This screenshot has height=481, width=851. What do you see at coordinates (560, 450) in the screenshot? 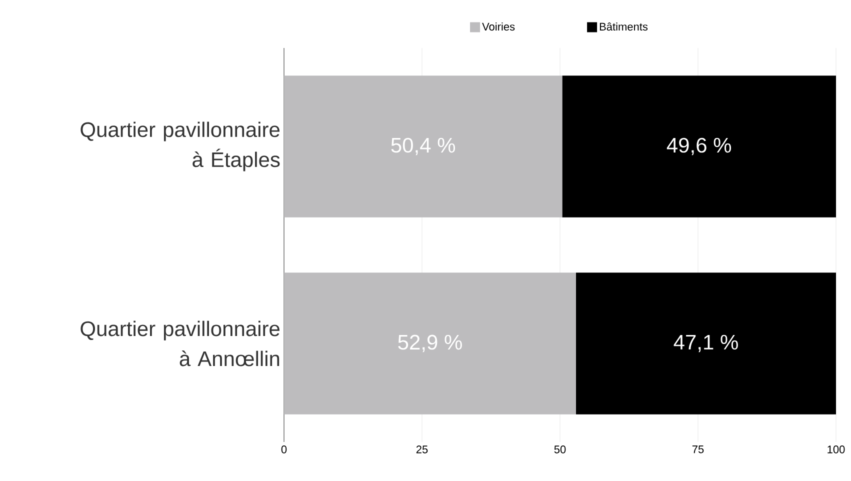
I see `x-tick-label: 50` at bounding box center [560, 450].